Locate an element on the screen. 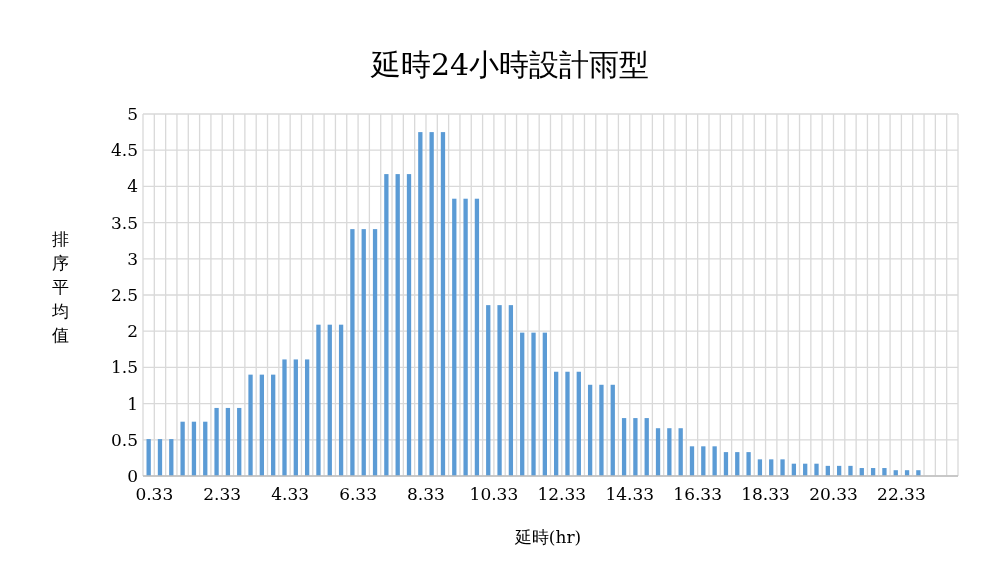 This screenshot has width=1003, height=583. x-tick-label: 6.33 is located at coordinates (358, 494).